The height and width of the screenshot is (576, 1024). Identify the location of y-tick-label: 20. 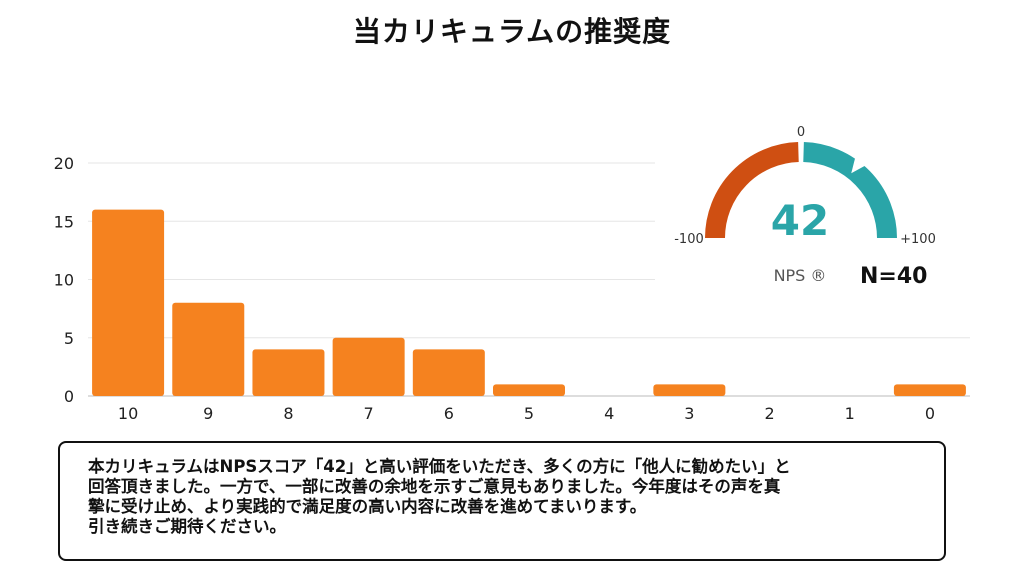
(64, 163).